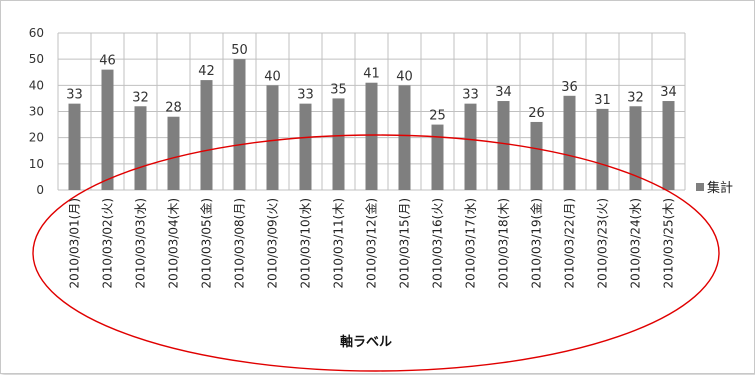 The height and width of the screenshot is (375, 755). What do you see at coordinates (107, 61) in the screenshot?
I see `data-label: 46` at bounding box center [107, 61].